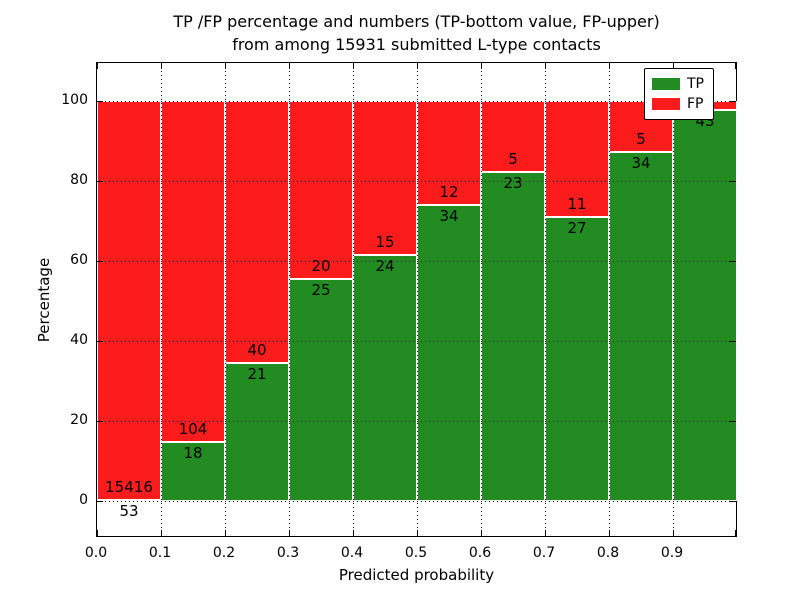 The height and width of the screenshot is (600, 800). What do you see at coordinates (257, 350) in the screenshot?
I see `fp-count-label-2: 40` at bounding box center [257, 350].